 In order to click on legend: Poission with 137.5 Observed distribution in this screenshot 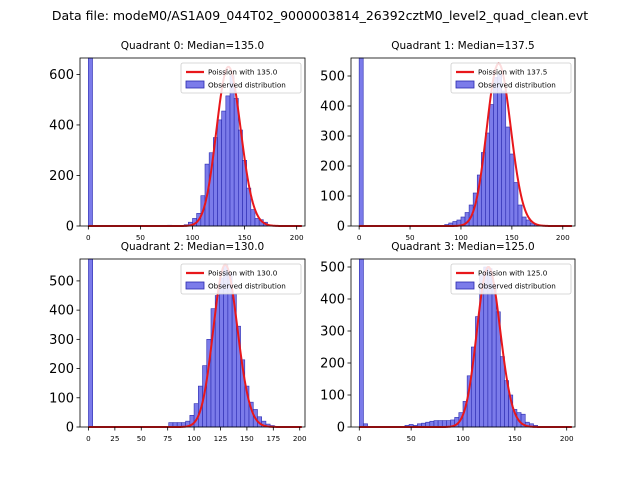, I will do `click(511, 78)`.